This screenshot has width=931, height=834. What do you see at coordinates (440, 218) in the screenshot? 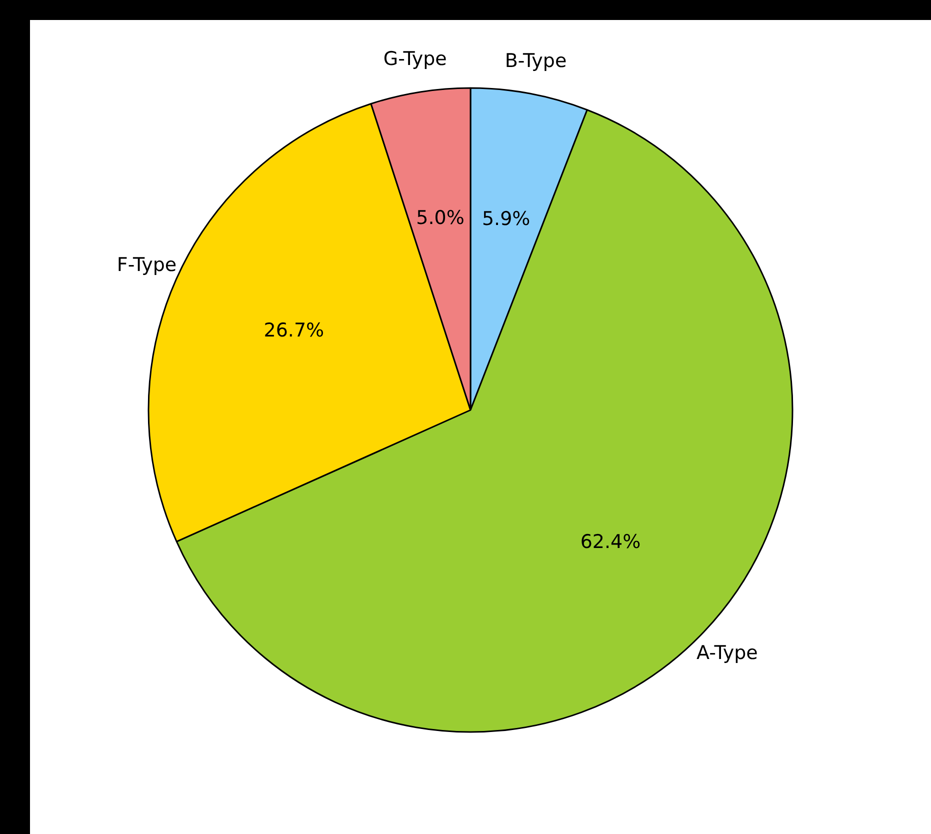
I see `data-label: 5.0%` at bounding box center [440, 218].